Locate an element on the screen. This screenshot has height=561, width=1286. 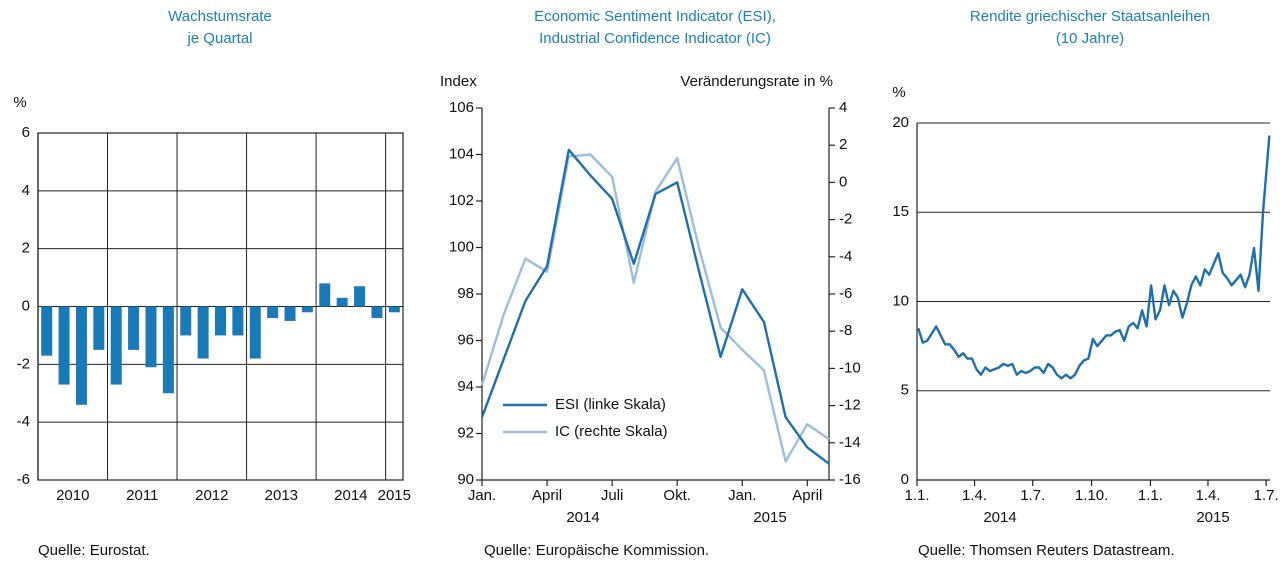
y-tick-label: 5 is located at coordinates (905, 390).